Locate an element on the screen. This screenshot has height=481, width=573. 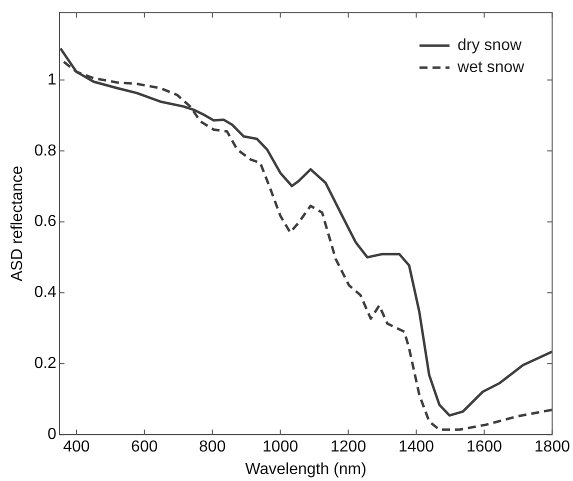
y-tick-label: 0.2 is located at coordinates (45, 363).